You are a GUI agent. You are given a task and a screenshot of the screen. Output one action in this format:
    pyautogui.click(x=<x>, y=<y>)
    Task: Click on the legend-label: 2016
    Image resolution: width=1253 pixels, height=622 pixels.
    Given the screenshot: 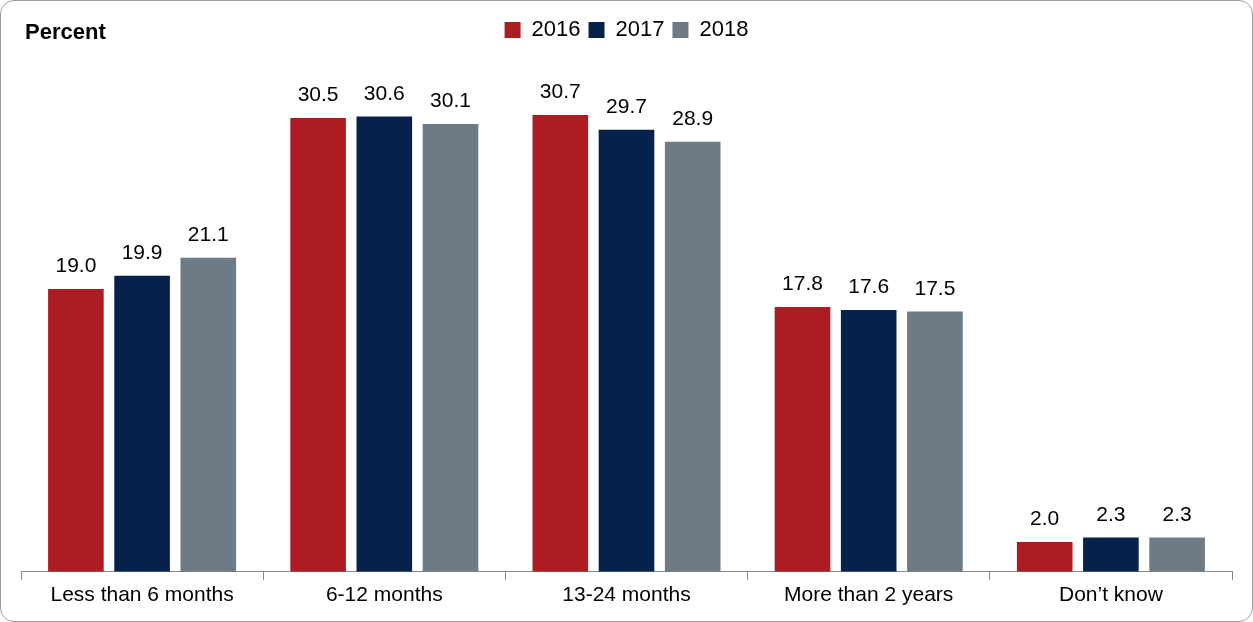 What is the action you would take?
    pyautogui.click(x=556, y=29)
    